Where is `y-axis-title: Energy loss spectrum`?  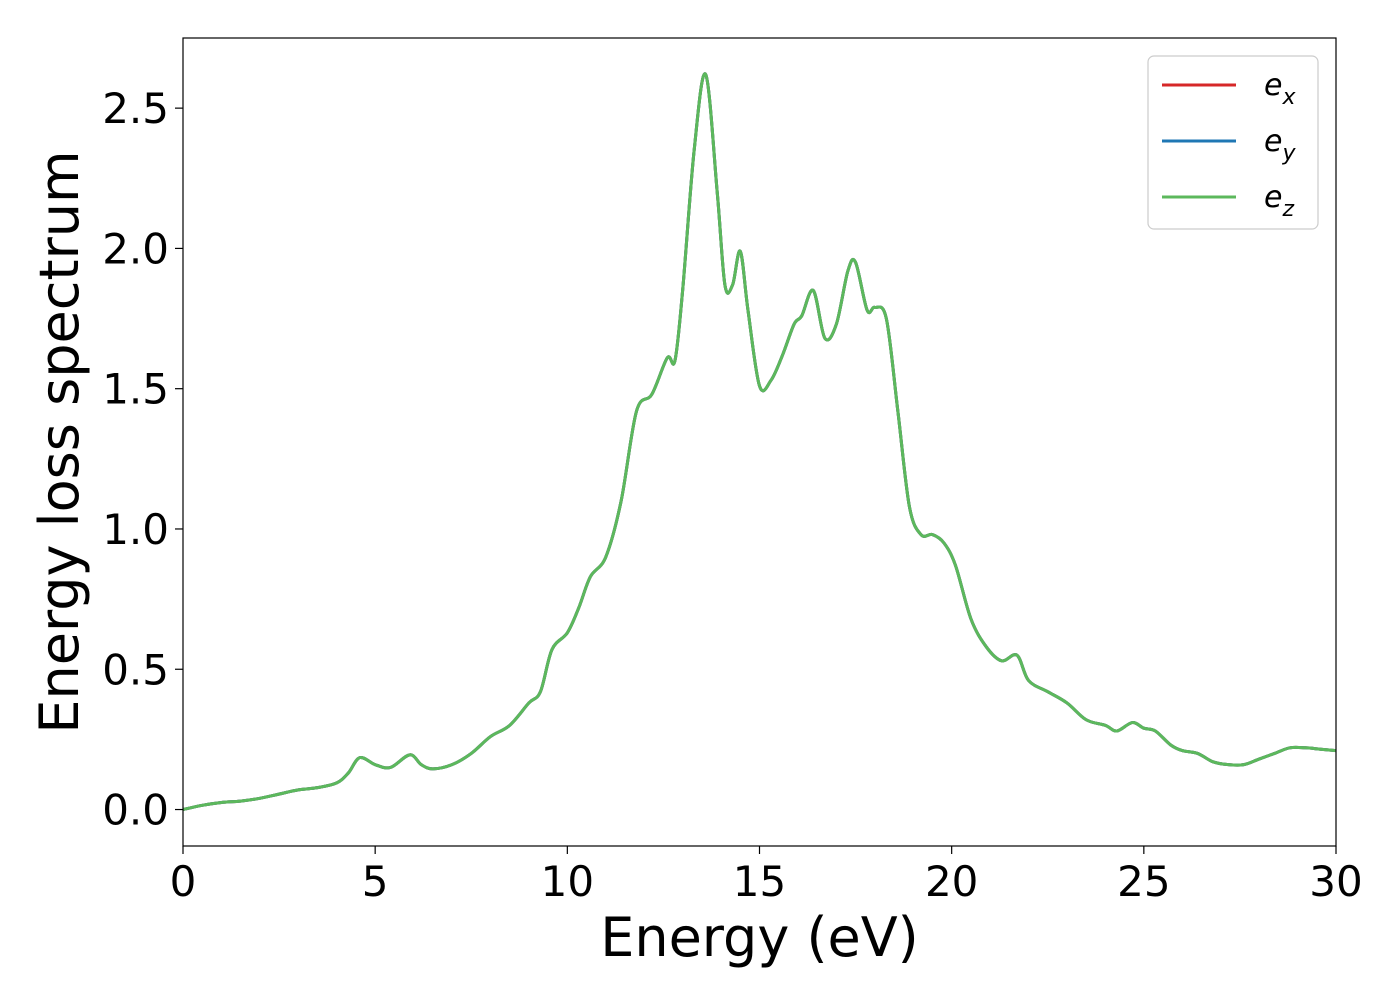
y-axis-title: Energy loss spectrum is located at coordinates (59, 441).